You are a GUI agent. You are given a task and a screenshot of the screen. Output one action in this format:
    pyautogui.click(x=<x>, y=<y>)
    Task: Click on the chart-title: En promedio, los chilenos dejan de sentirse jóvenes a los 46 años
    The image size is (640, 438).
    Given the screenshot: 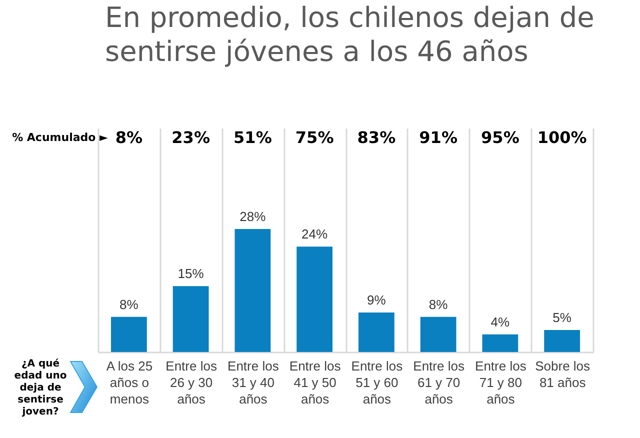 What is the action you would take?
    pyautogui.click(x=349, y=34)
    